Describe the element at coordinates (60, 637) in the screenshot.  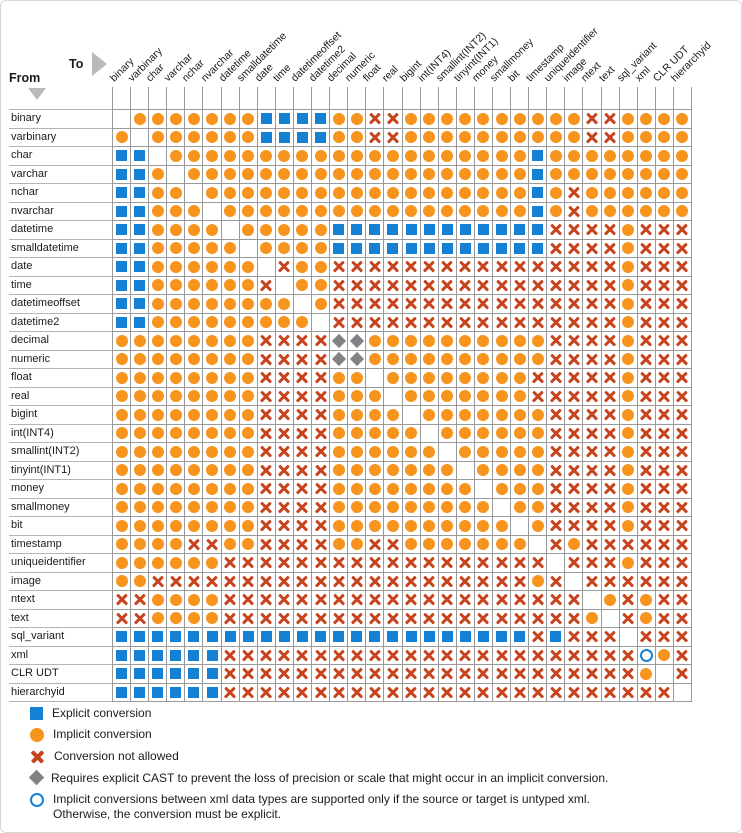
I see `row-header-sql_variant: sql_variant` at that location.